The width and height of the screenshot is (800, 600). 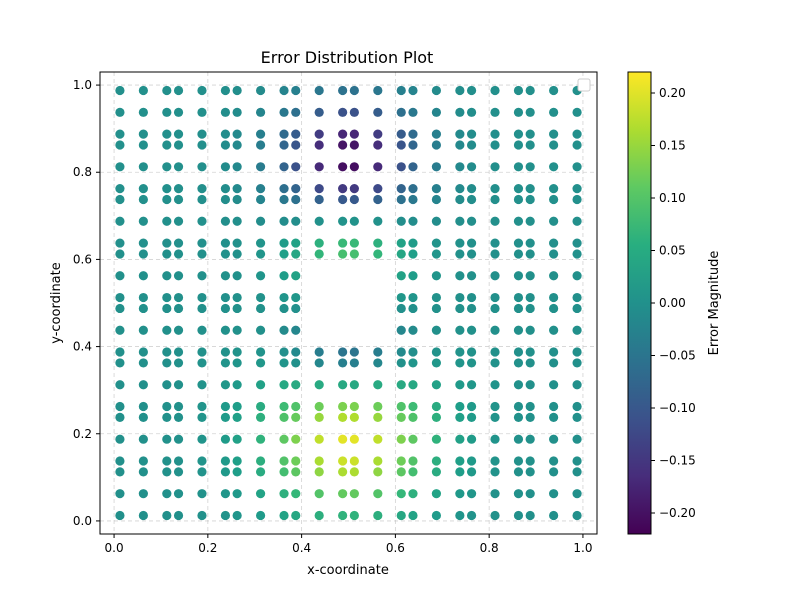 What do you see at coordinates (301, 548) in the screenshot?
I see `x-tick-label: 0.4` at bounding box center [301, 548].